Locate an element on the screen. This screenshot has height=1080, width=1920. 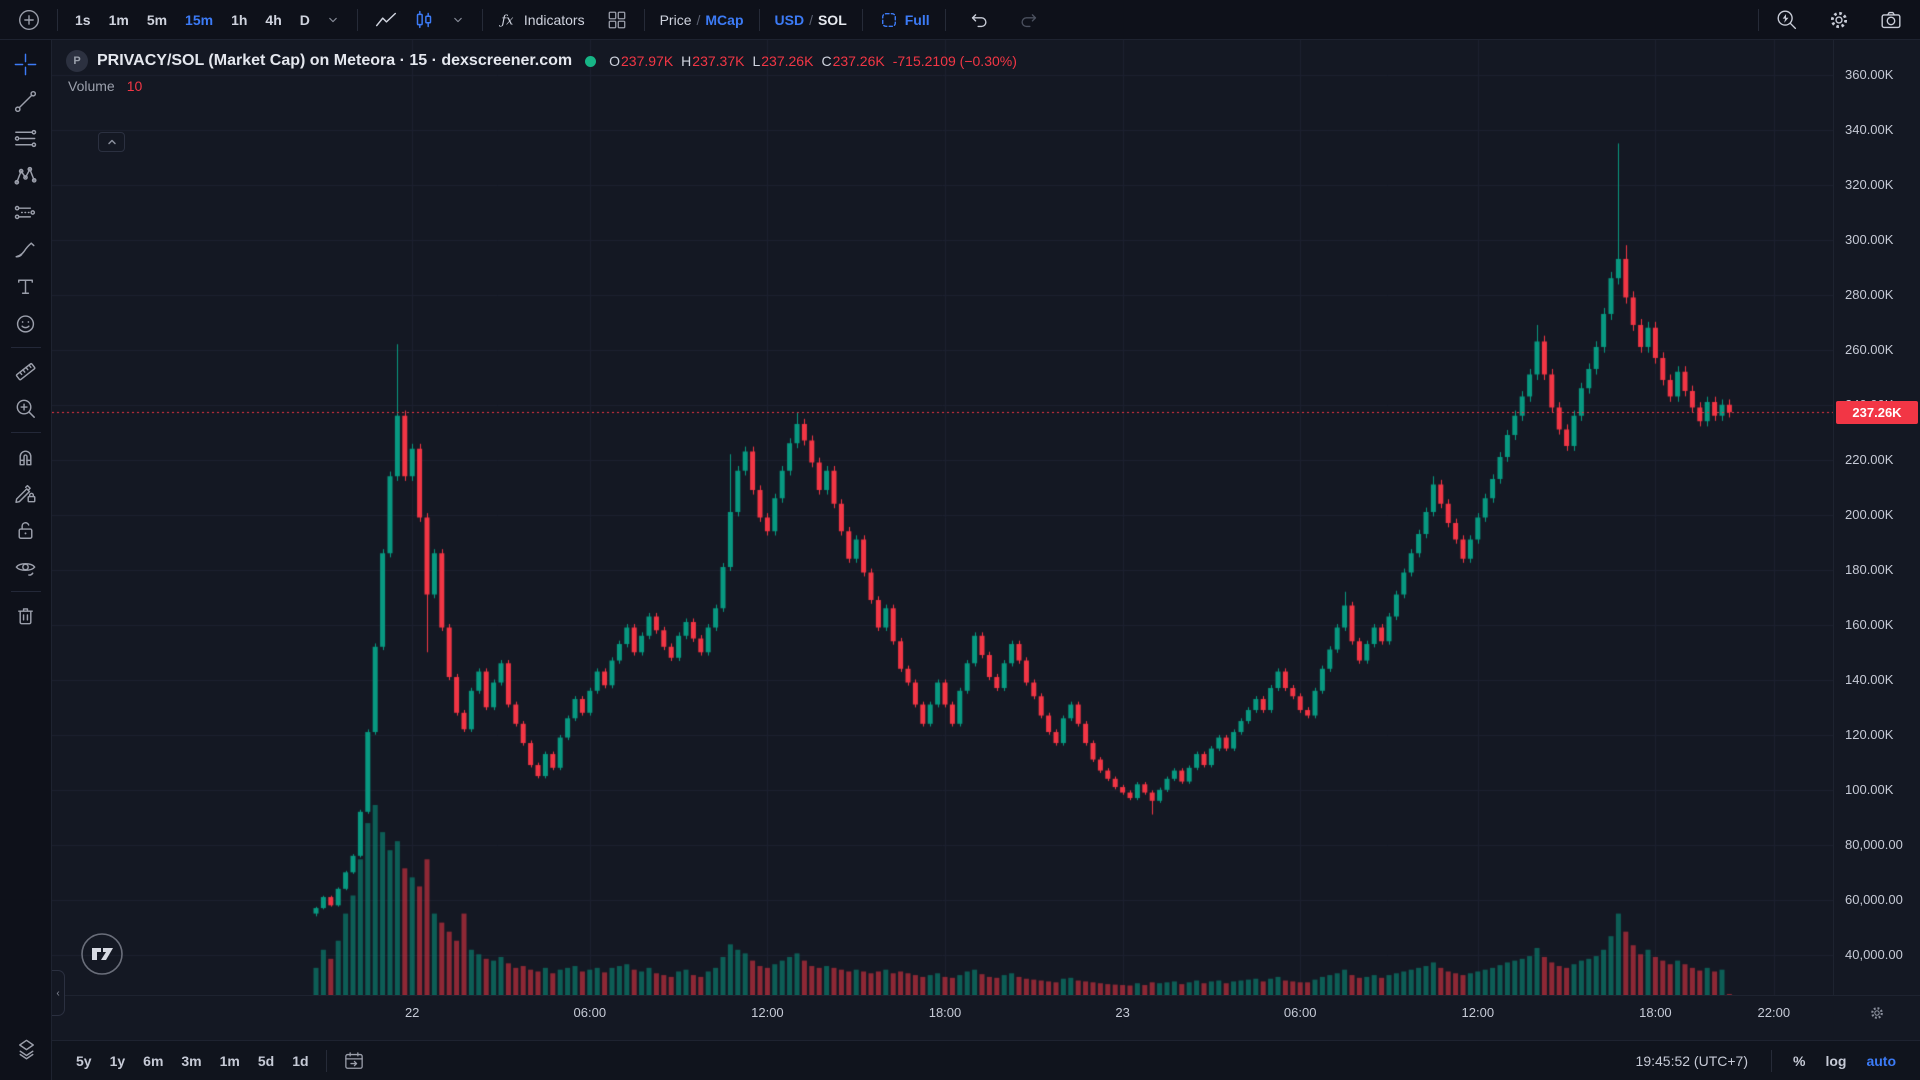
drawing-toolbar is located at coordinates (26, 560).